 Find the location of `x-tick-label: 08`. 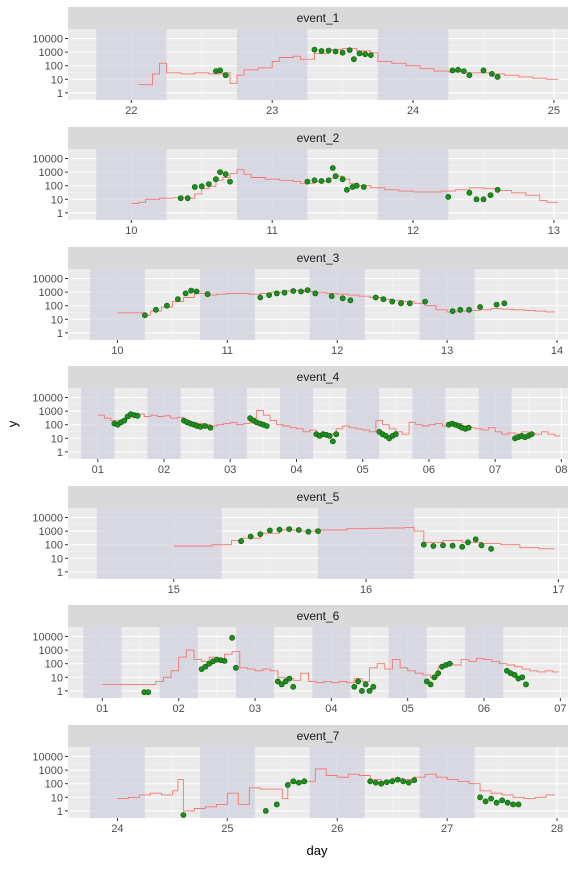

x-tick-label: 08 is located at coordinates (561, 470).